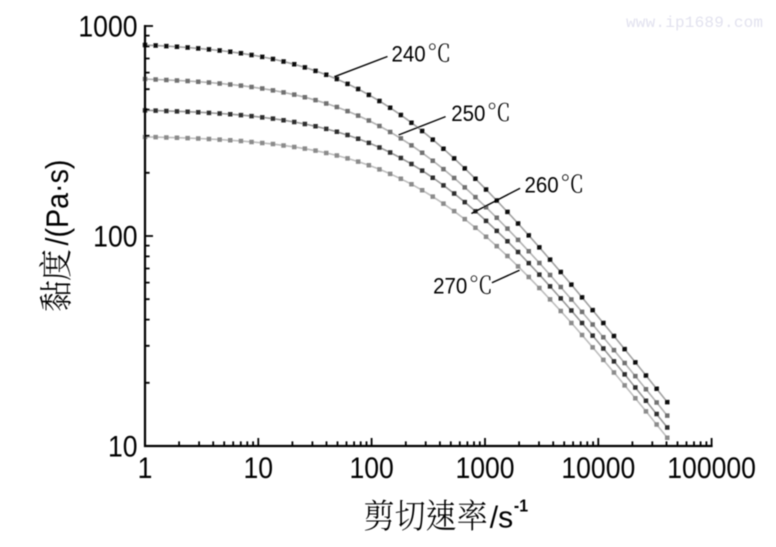 This screenshot has width=776, height=547. I want to click on svg-text: www.ip1689.com, so click(694, 23).